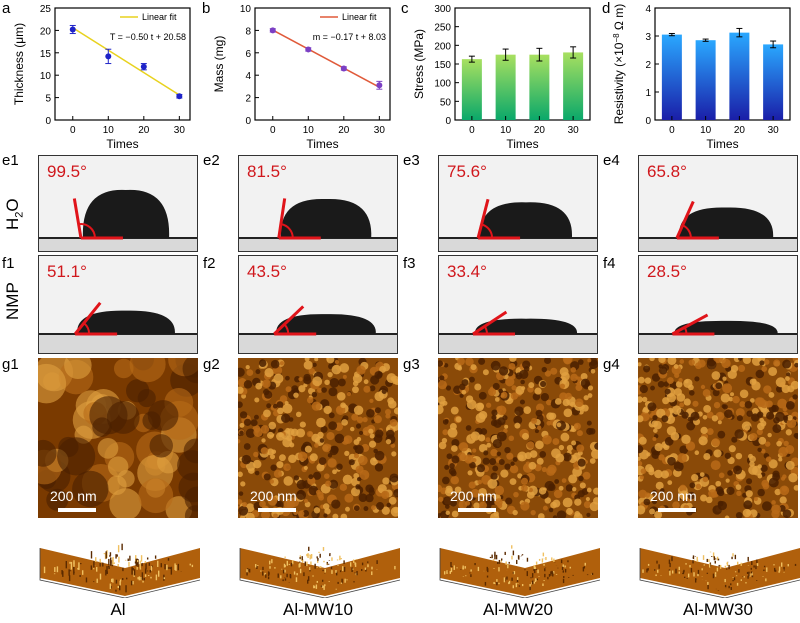  I want to click on data-point, so click(143, 66).